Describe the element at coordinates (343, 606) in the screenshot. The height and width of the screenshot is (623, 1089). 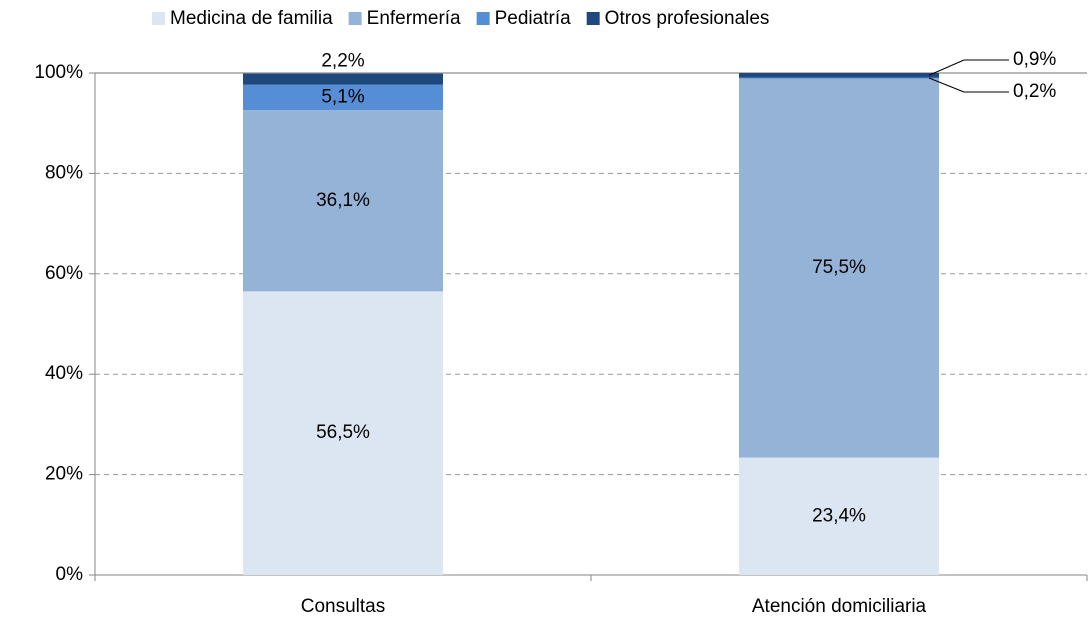
I see `x-tick-label: Consultas` at that location.